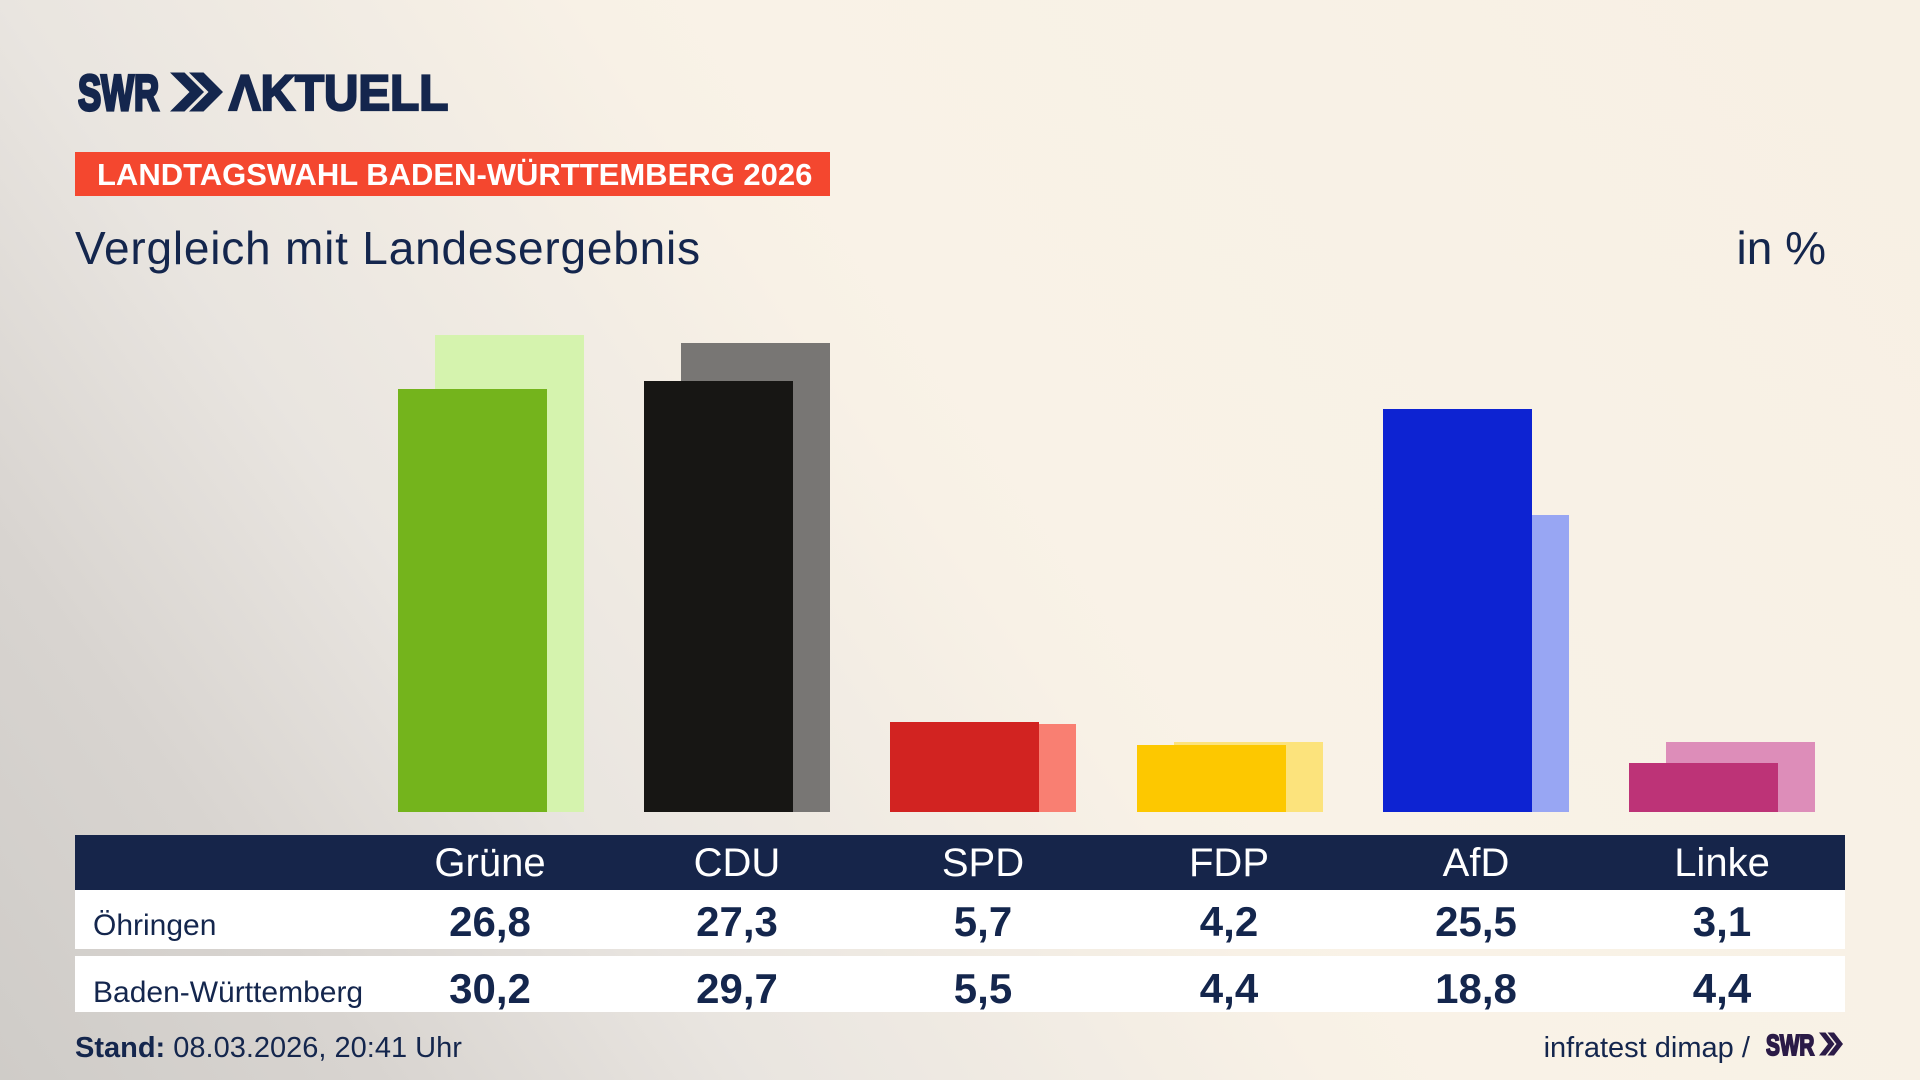 This screenshot has width=1920, height=1080. What do you see at coordinates (338, 93) in the screenshot?
I see `svg-text: ΛKTUELL` at bounding box center [338, 93].